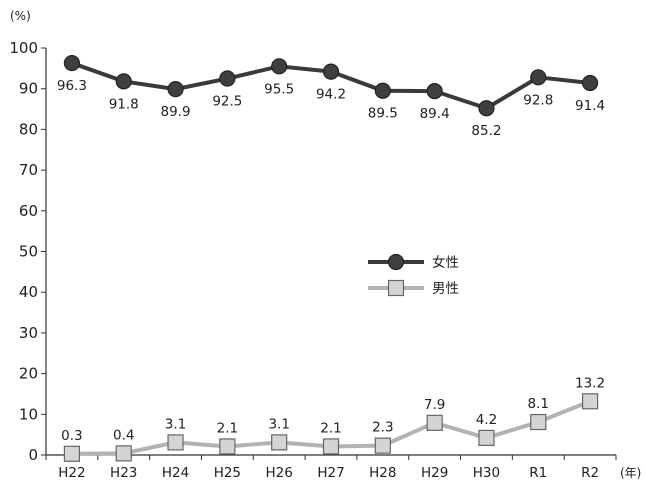  I want to click on x-tick-label: H28, so click(382, 473).